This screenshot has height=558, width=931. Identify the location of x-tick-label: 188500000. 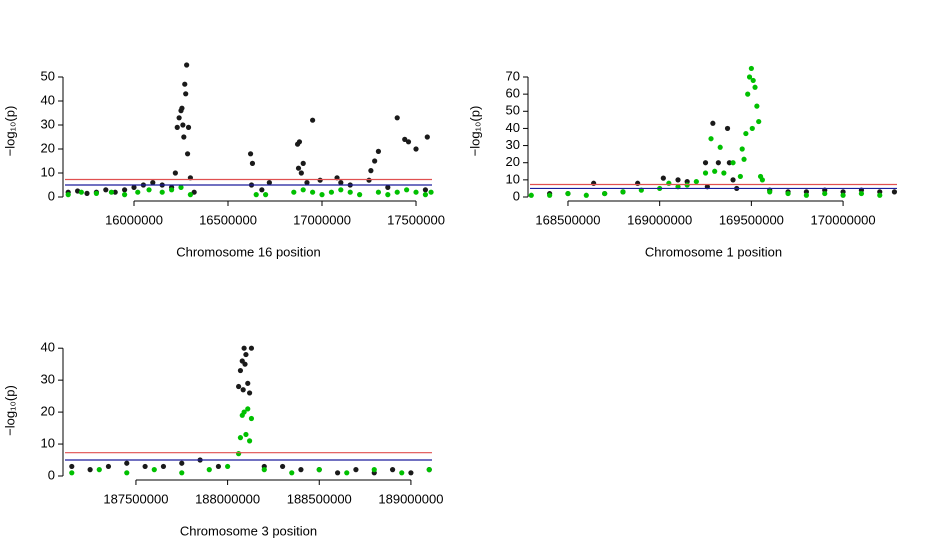
(319, 498).